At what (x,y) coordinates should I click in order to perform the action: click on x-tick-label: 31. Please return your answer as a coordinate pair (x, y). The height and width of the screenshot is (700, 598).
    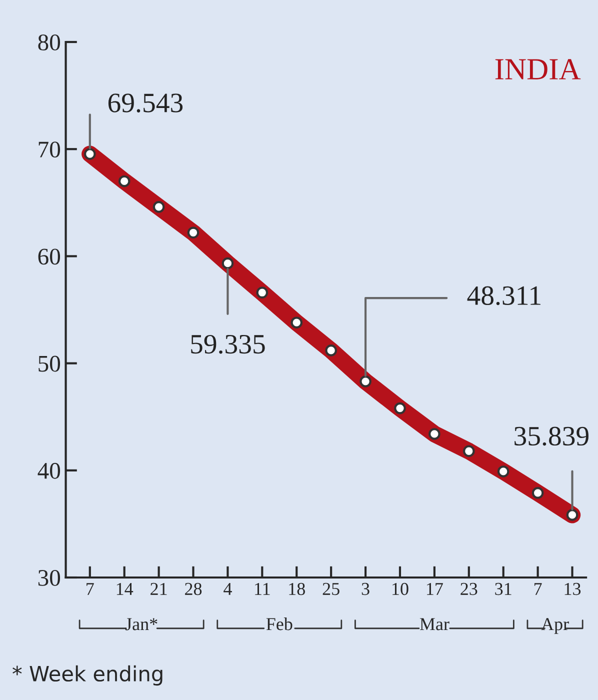
    Looking at the image, I should click on (503, 589).